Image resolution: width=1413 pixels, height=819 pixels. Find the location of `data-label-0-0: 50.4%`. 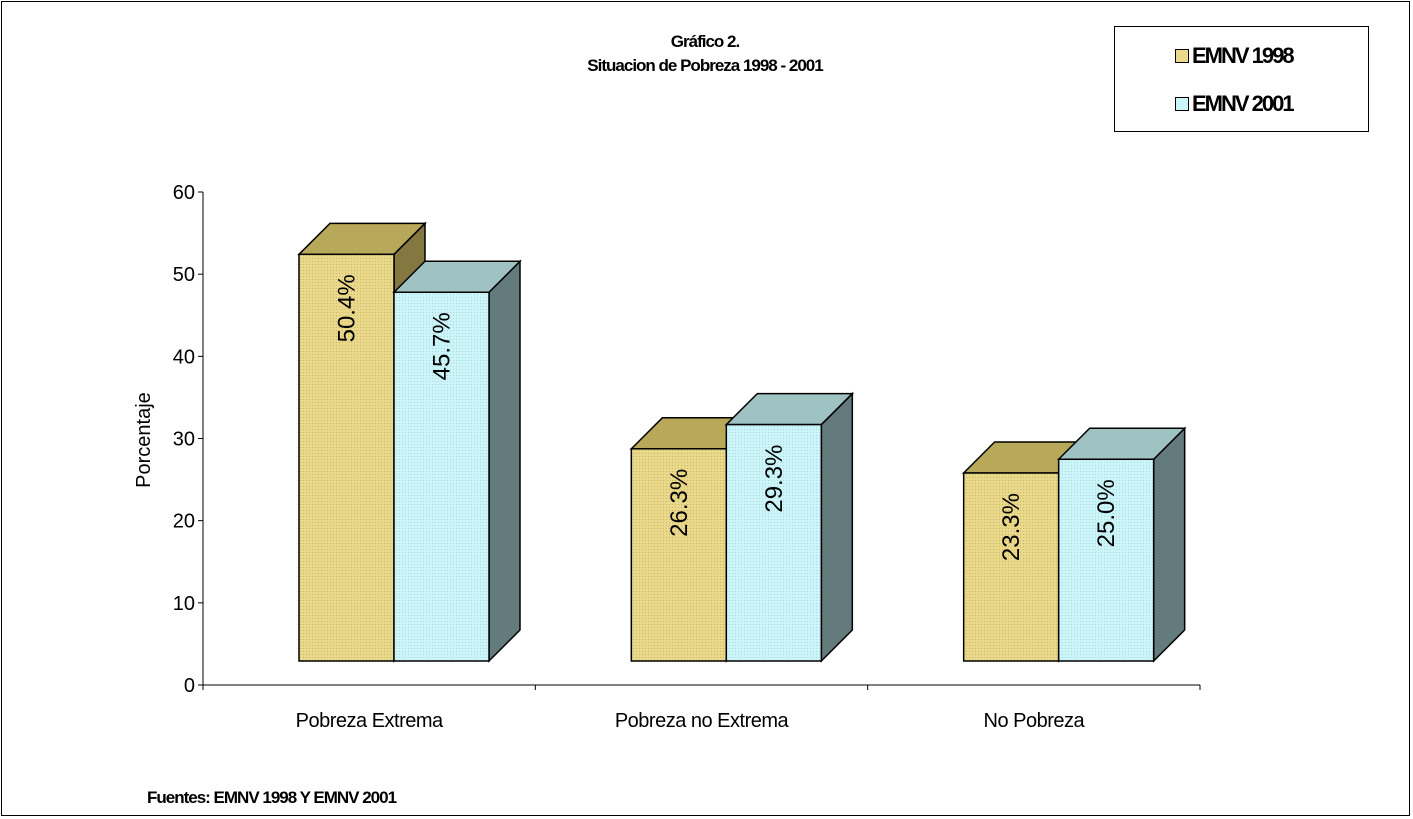

data-label-0-0: 50.4% is located at coordinates (347, 308).